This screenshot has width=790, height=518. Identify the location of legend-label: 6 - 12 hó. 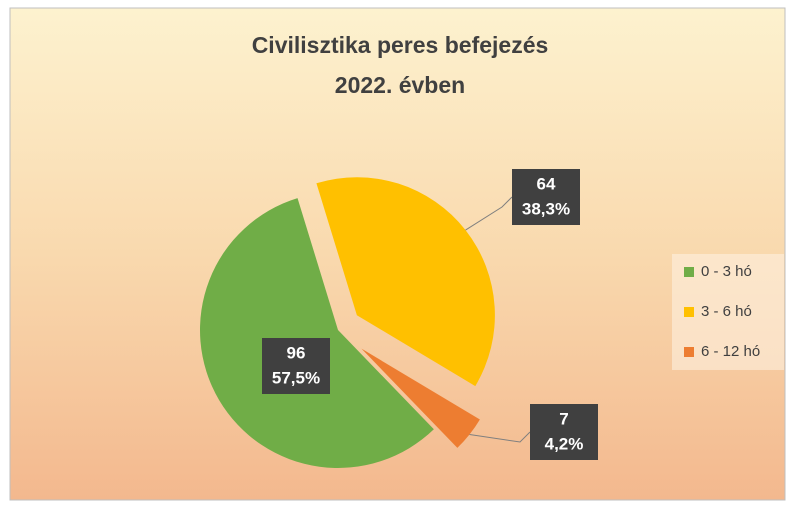
(730, 351).